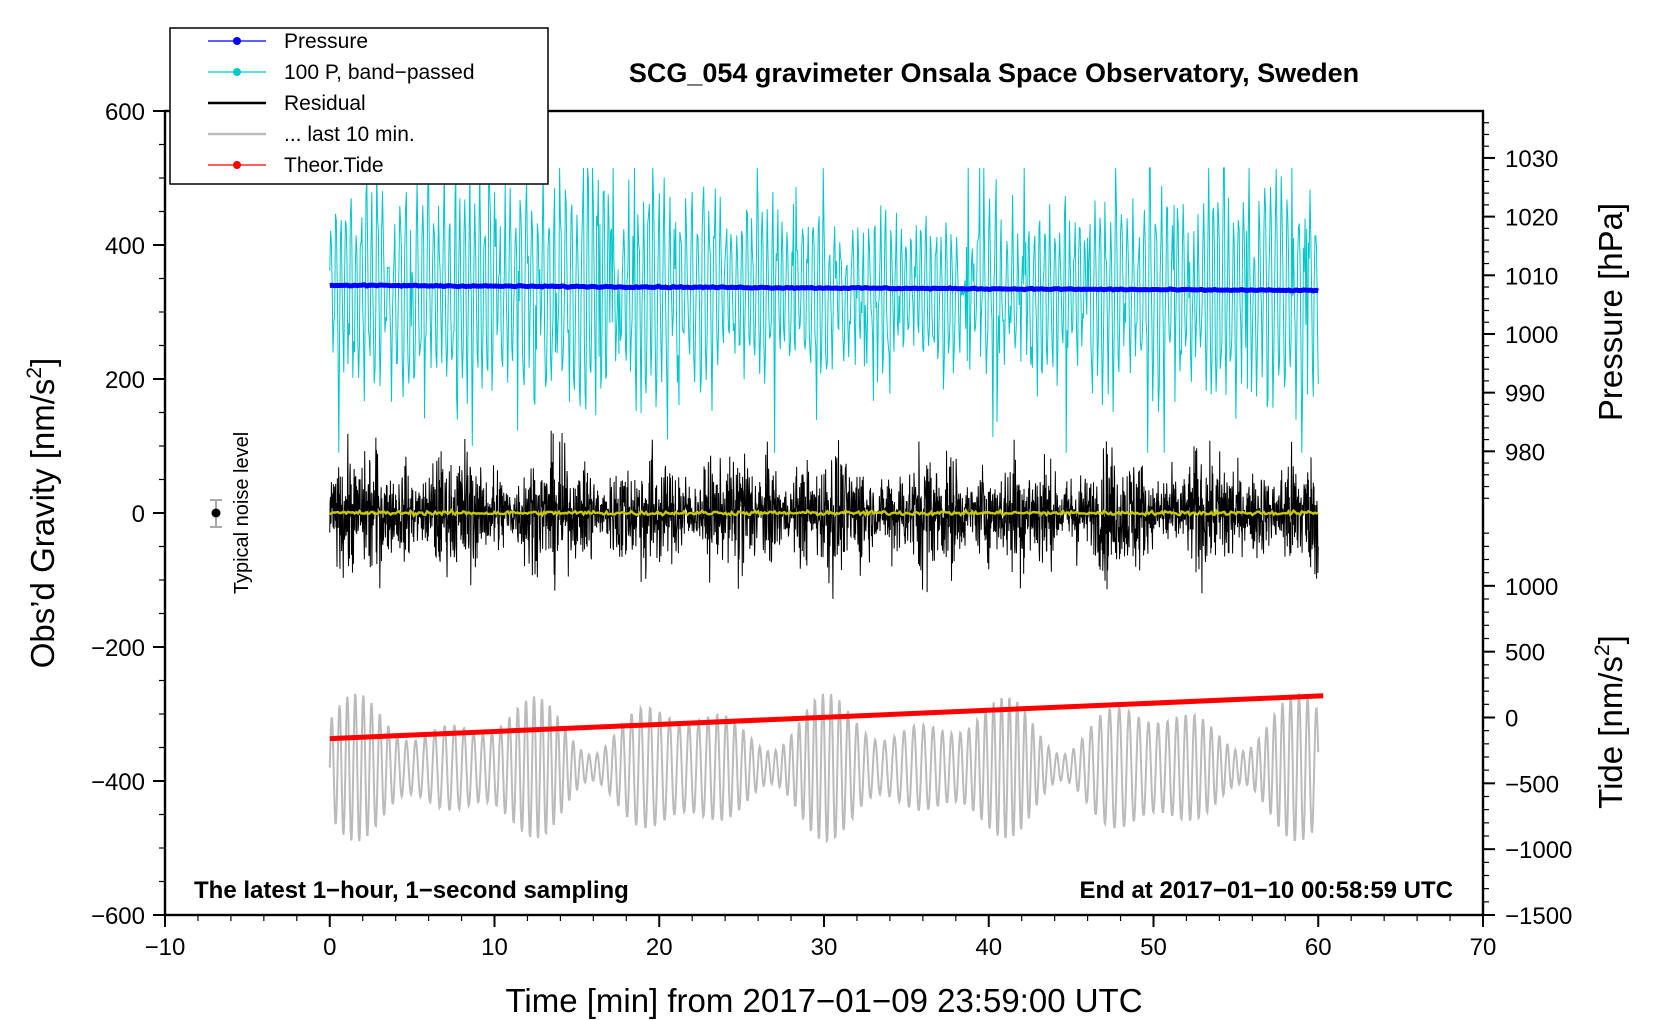 Image resolution: width=1660 pixels, height=1020 pixels. I want to click on legend-label: Residual, so click(325, 103).